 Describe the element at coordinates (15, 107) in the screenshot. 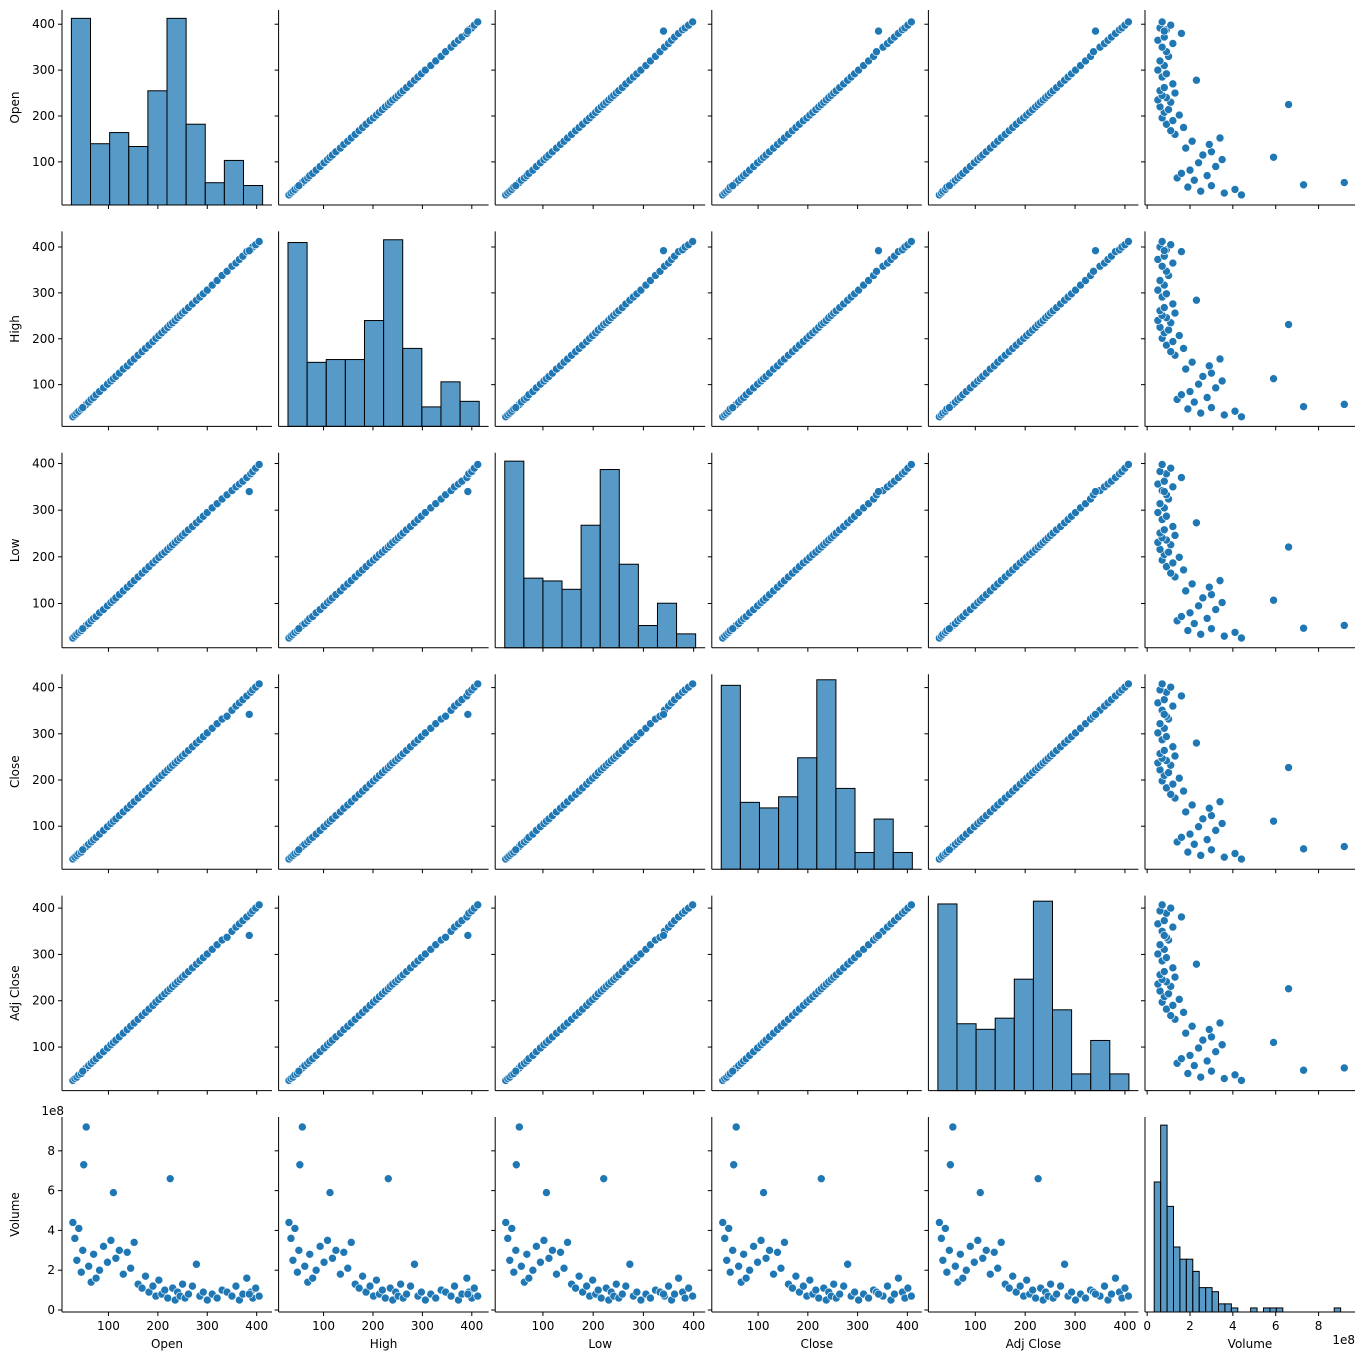

I see `y-axis-label: Open` at that location.